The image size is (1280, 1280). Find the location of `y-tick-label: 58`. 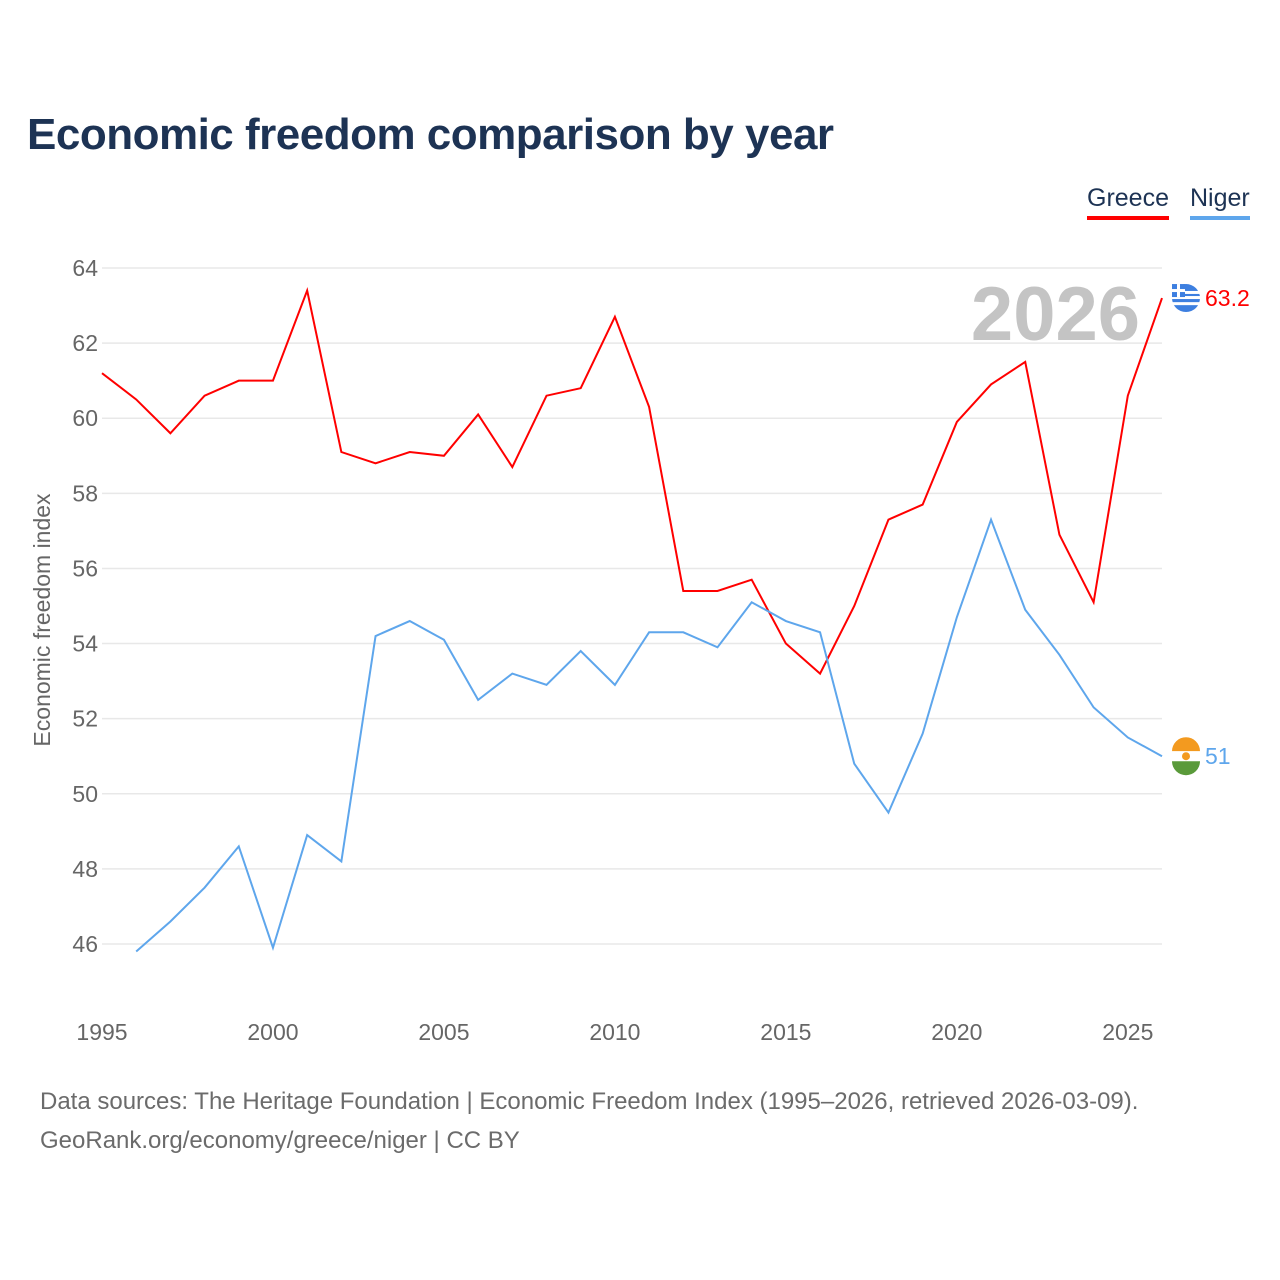

y-tick-label: 58 is located at coordinates (85, 493).